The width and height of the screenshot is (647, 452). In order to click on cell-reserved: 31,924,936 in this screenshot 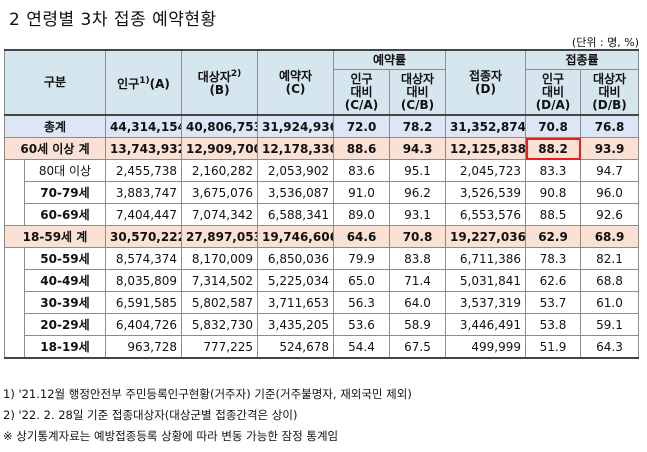, I will do `click(295, 126)`.